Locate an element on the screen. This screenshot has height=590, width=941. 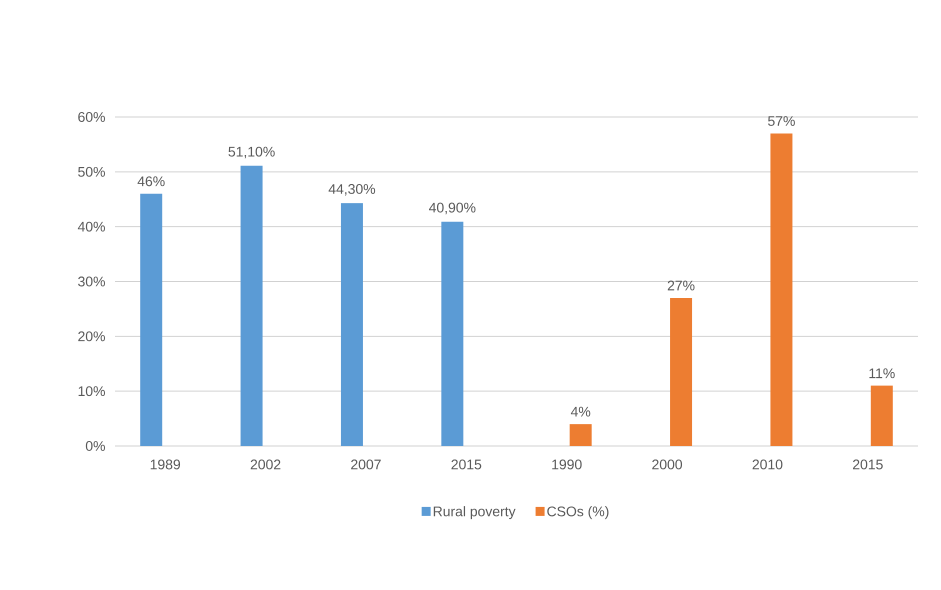
x-tick-label: 1990 is located at coordinates (567, 465).